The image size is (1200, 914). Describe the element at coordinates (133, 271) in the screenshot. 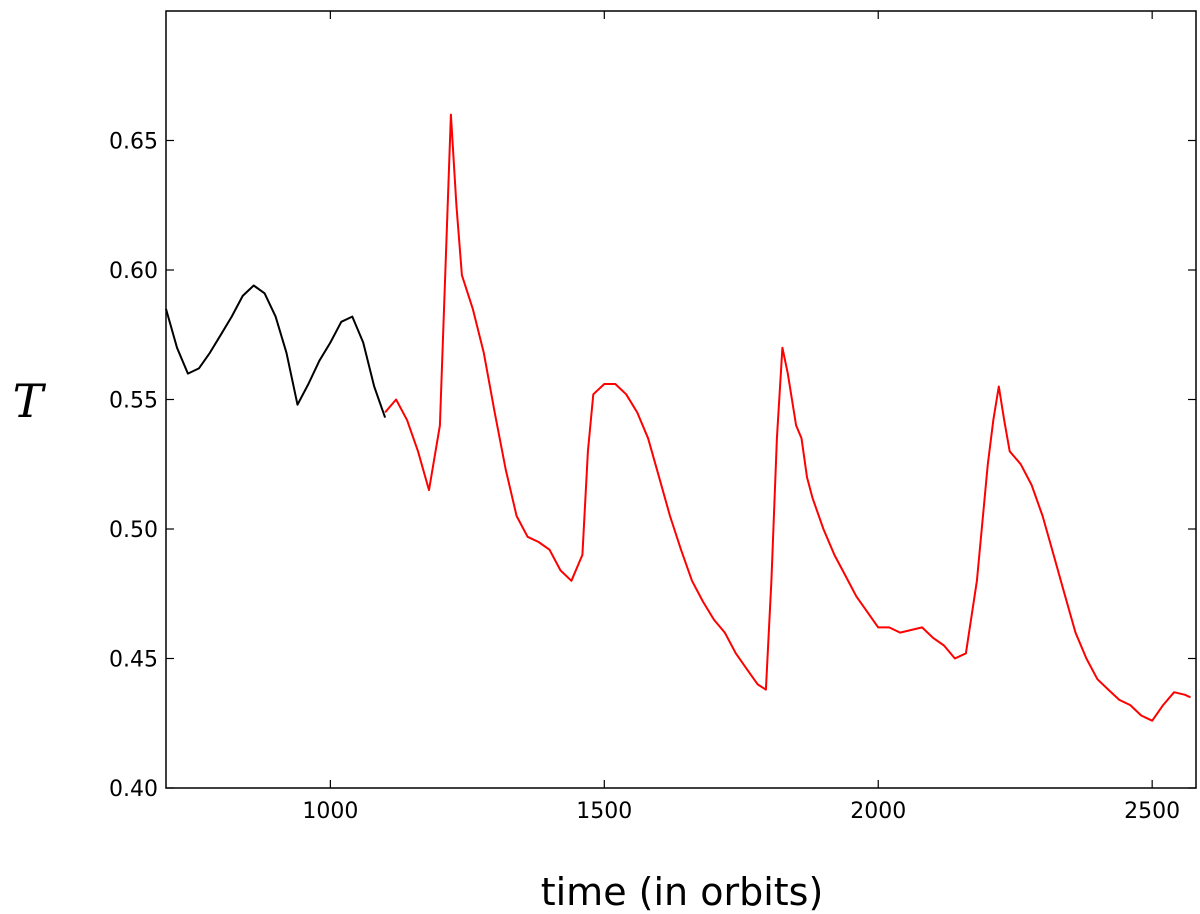

I see `y-tick-label: 0.60` at that location.